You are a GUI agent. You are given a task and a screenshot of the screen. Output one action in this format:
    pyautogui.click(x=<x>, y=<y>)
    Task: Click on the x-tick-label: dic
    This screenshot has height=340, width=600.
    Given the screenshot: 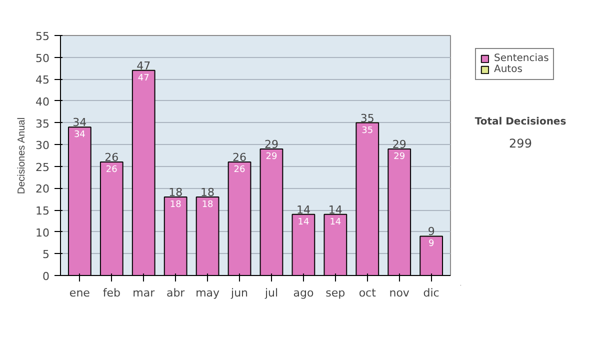 What is the action you would take?
    pyautogui.click(x=431, y=293)
    